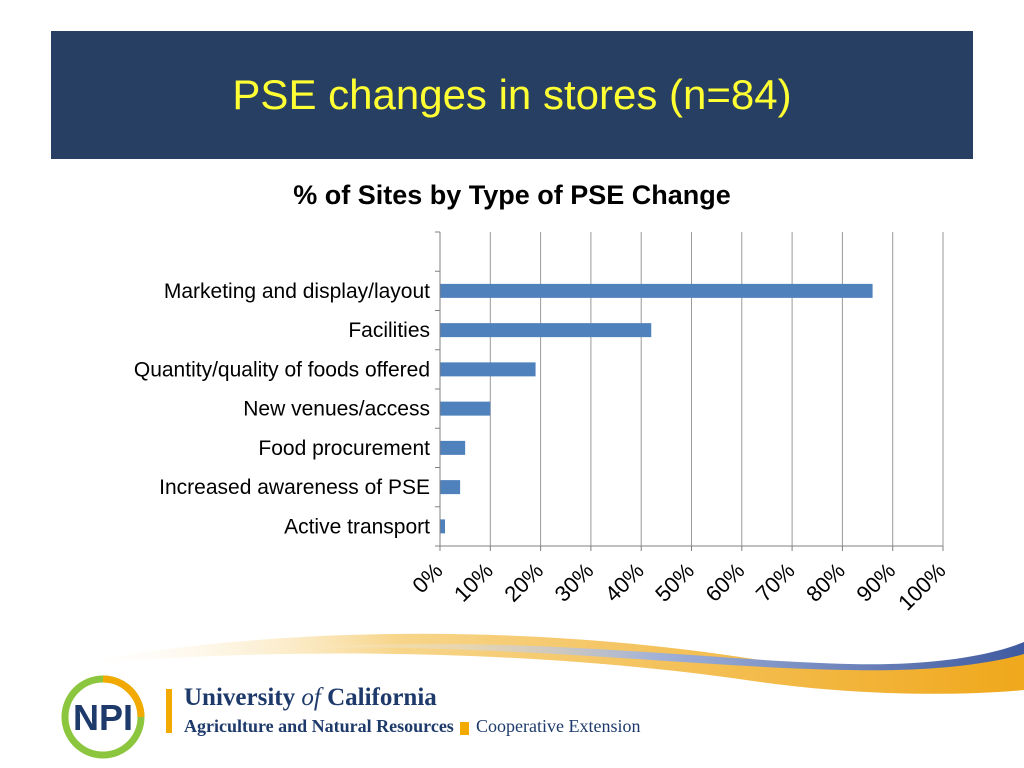 The height and width of the screenshot is (768, 1024). I want to click on x-tick-label: 0%, so click(427, 578).